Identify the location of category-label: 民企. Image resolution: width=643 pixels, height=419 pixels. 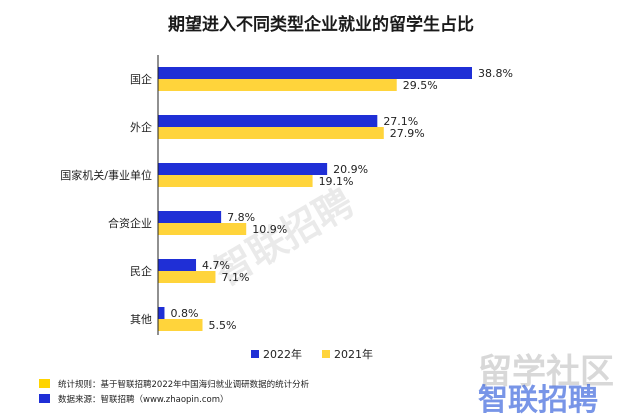
(141, 271).